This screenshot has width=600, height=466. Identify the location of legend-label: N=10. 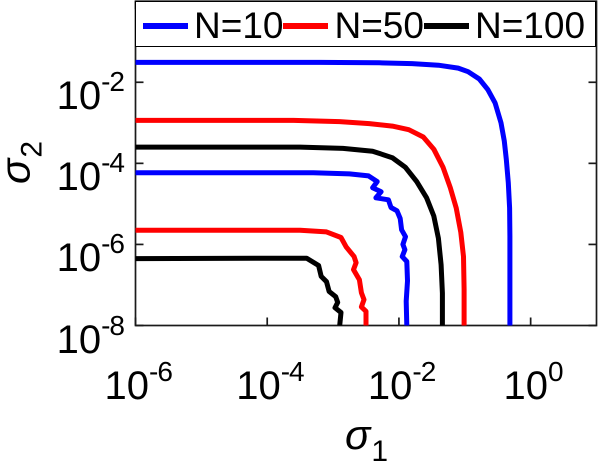
(239, 25).